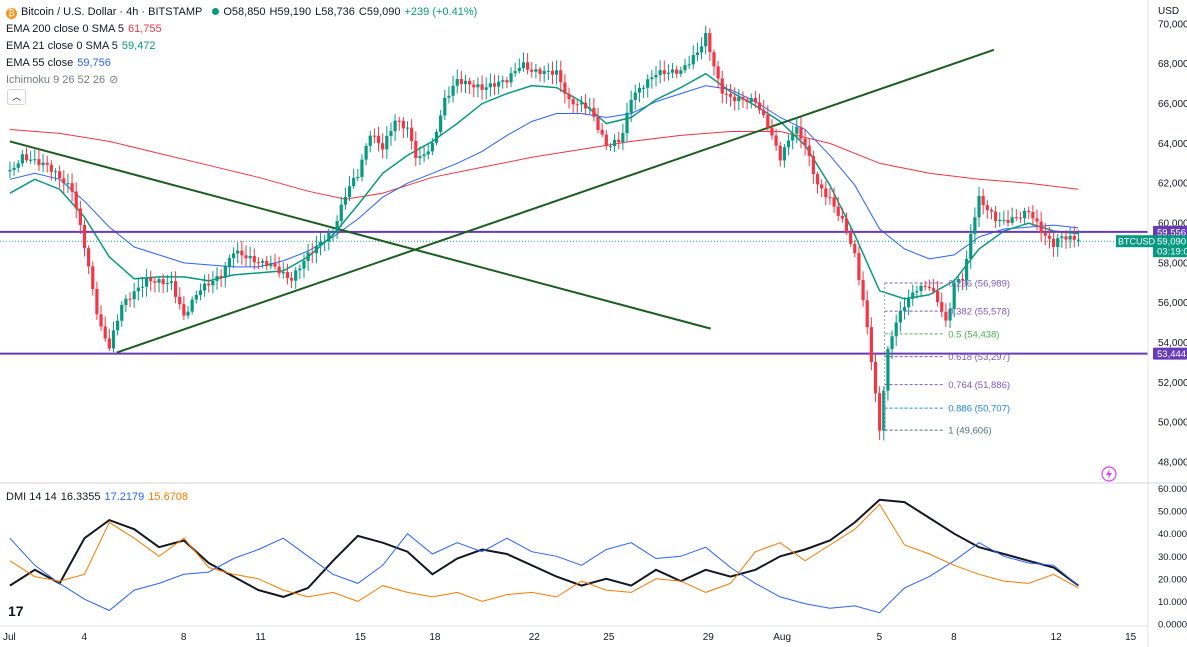  I want to click on indicator-ema21: EMA 21 close 0 SMA 5 59,472, so click(83, 46).